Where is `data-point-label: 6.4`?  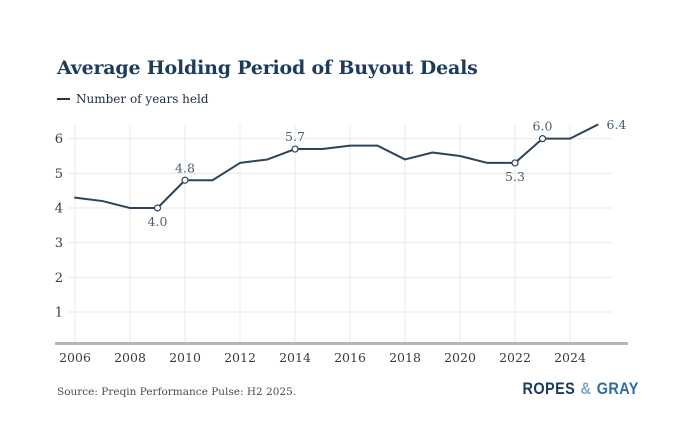 data-point-label: 6.4 is located at coordinates (617, 124).